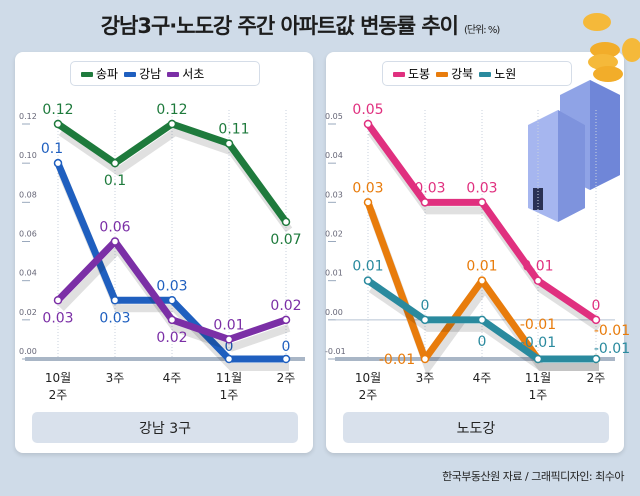  What do you see at coordinates (476, 427) in the screenshot?
I see `group-label-nodogang: 노도강` at bounding box center [476, 427].